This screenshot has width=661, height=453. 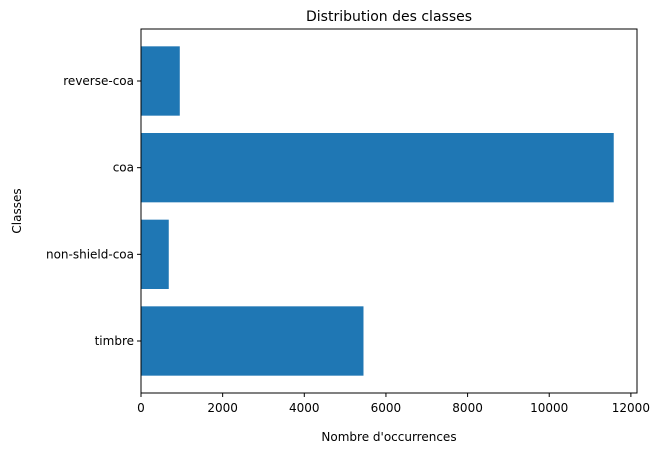 I want to click on y-tick-label-coa: coa, so click(x=123, y=168).